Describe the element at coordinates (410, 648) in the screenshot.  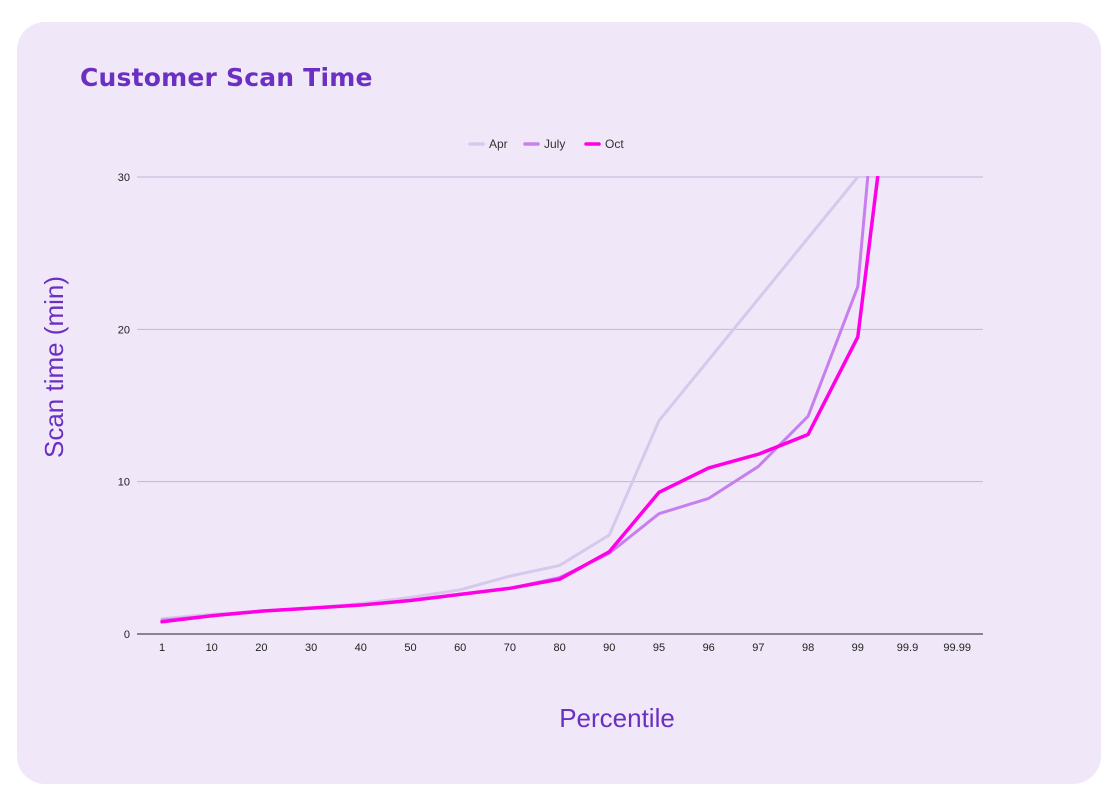
I see `x-tick-label: 50` at that location.